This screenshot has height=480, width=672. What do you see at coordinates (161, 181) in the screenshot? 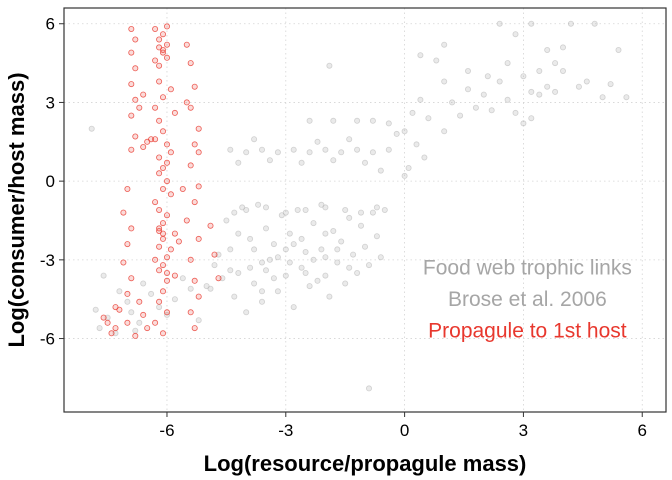
I see `series-propagule` at bounding box center [161, 181].